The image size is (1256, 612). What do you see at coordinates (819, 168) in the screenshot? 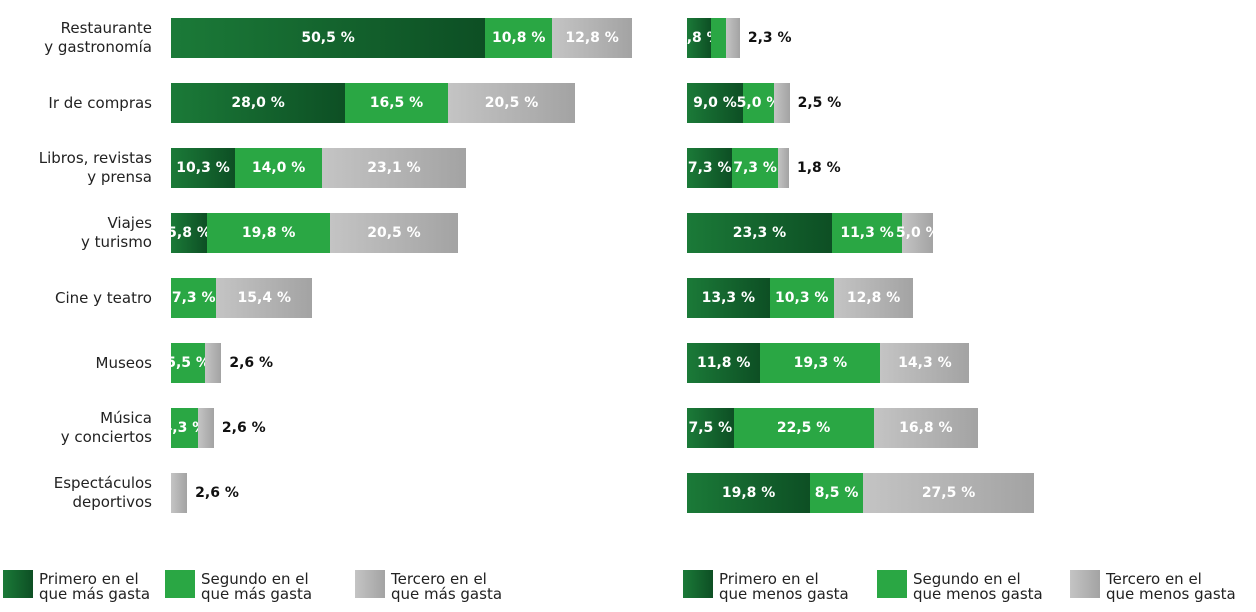
I see `value-label: 1,8 %` at bounding box center [819, 168].